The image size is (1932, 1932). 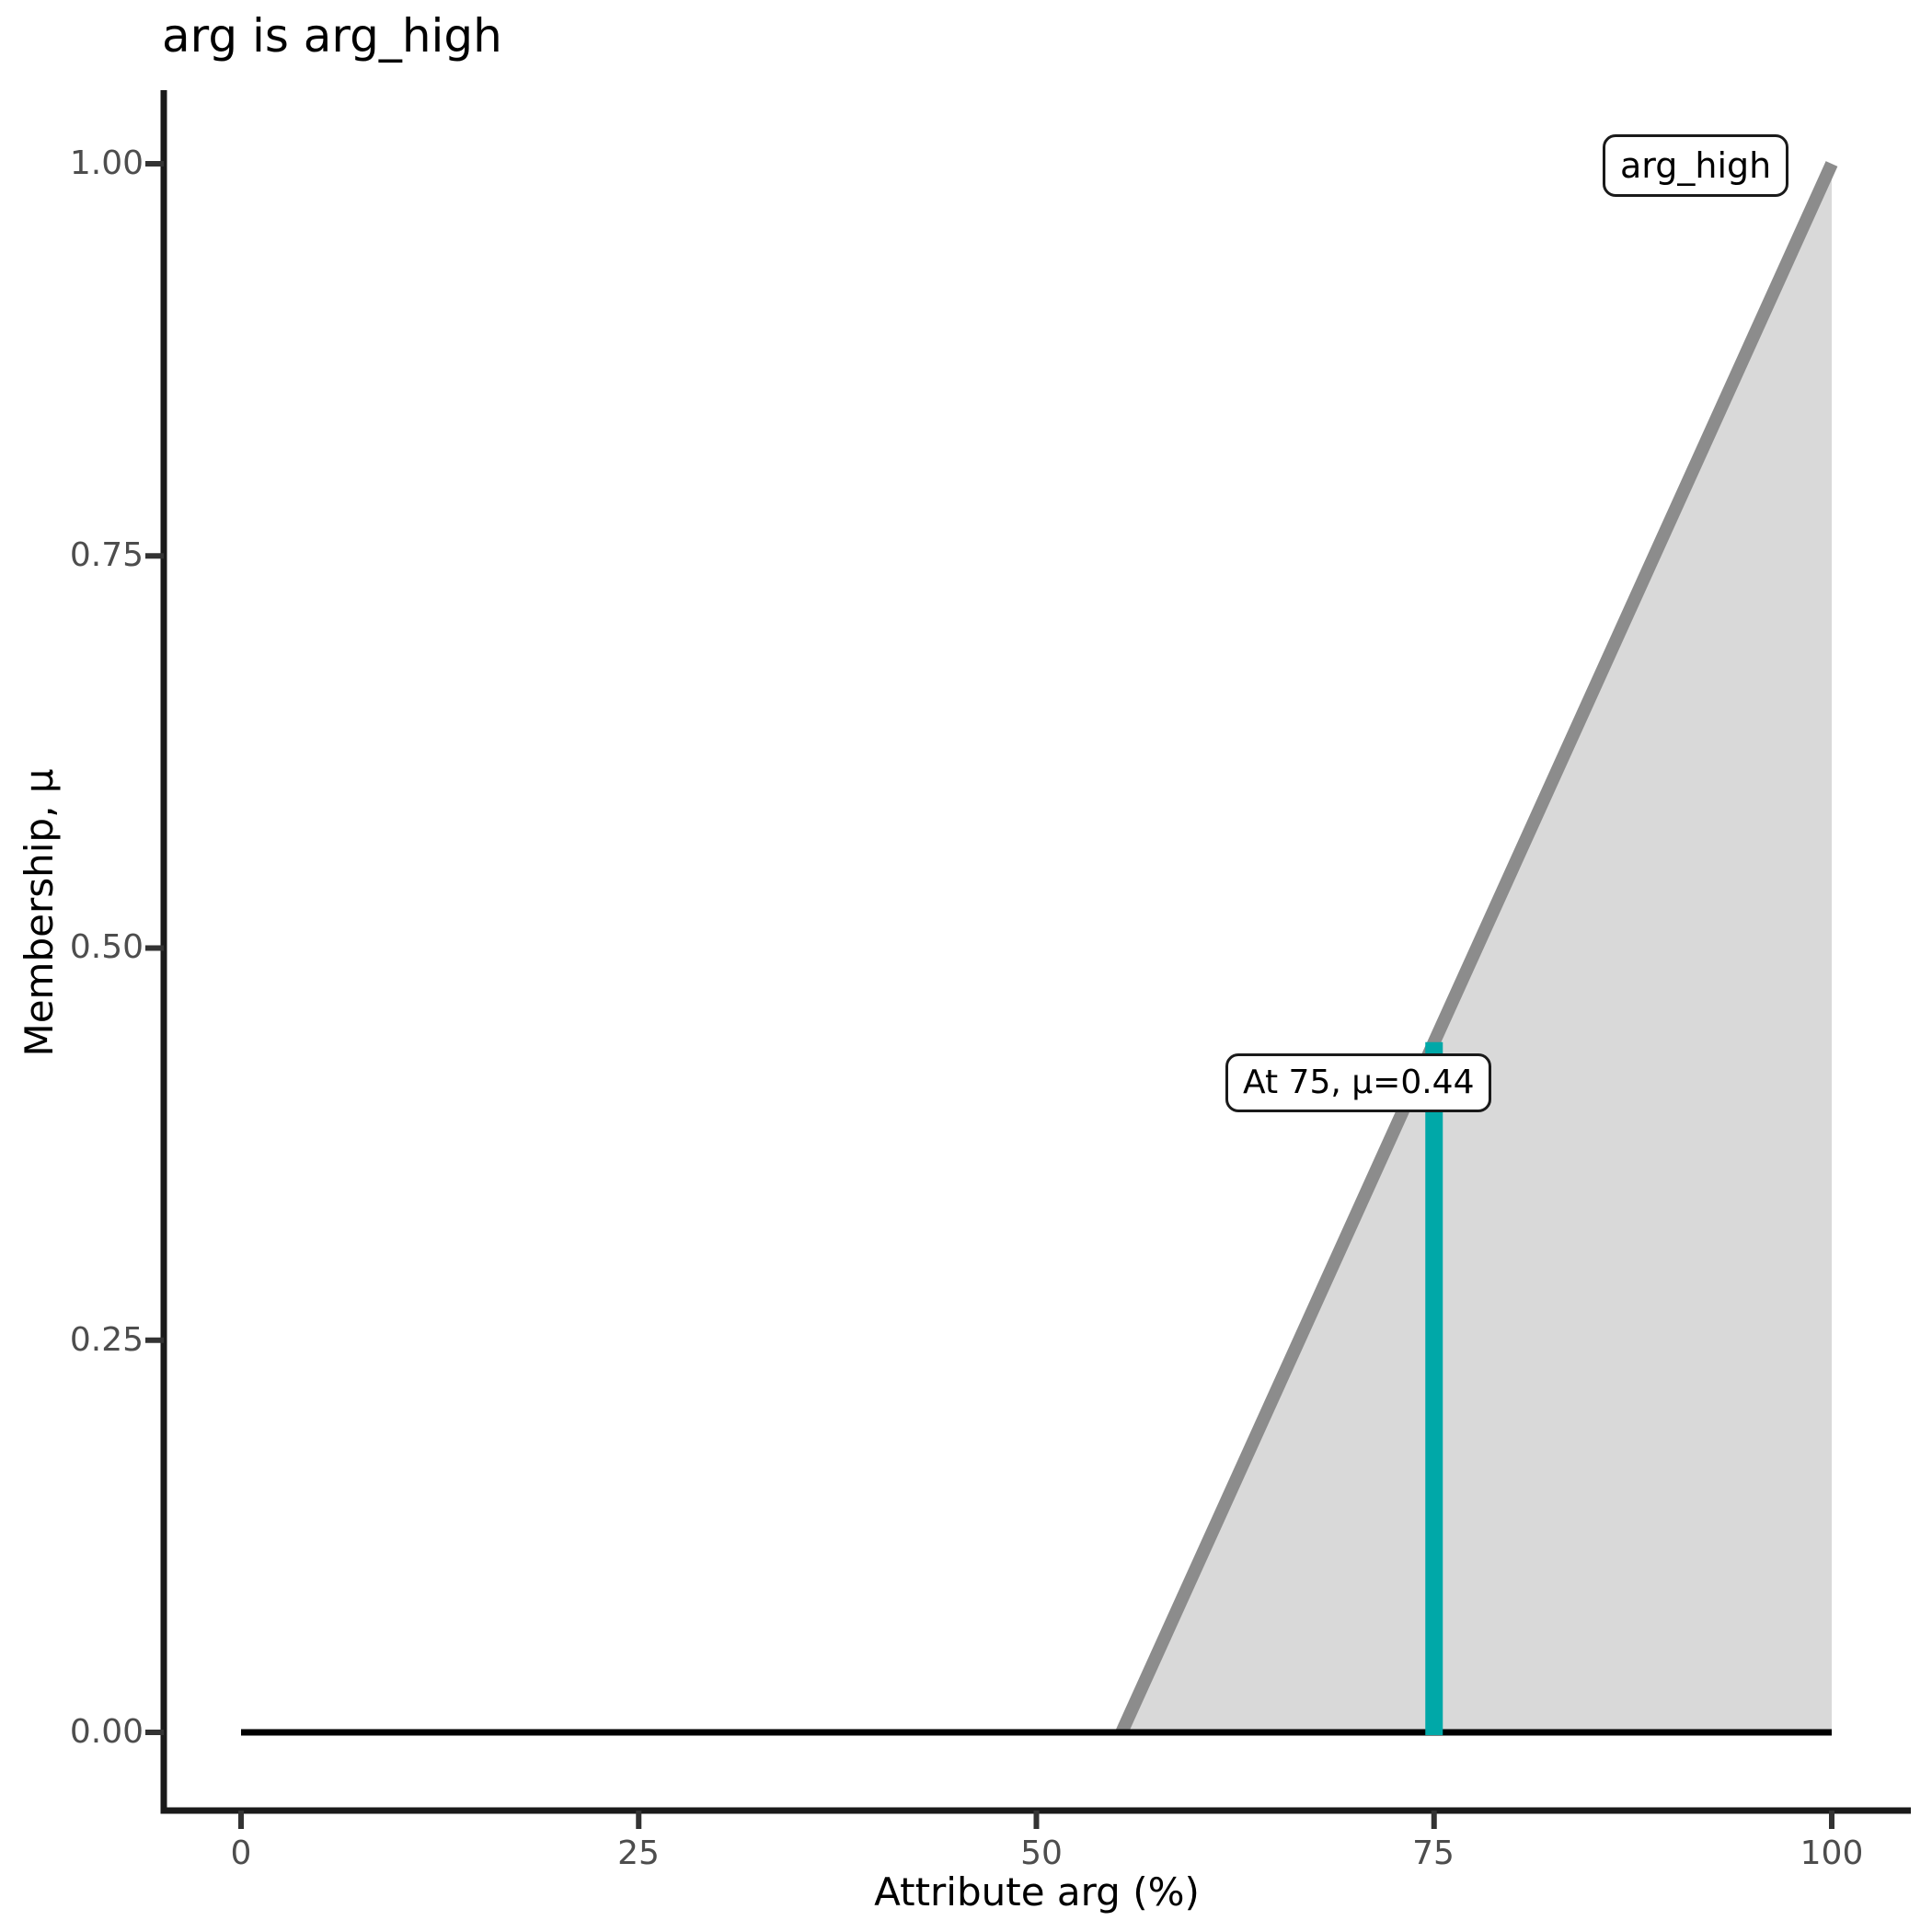 I want to click on point-annotation: At 75, μ=0.44, so click(x=1358, y=1082).